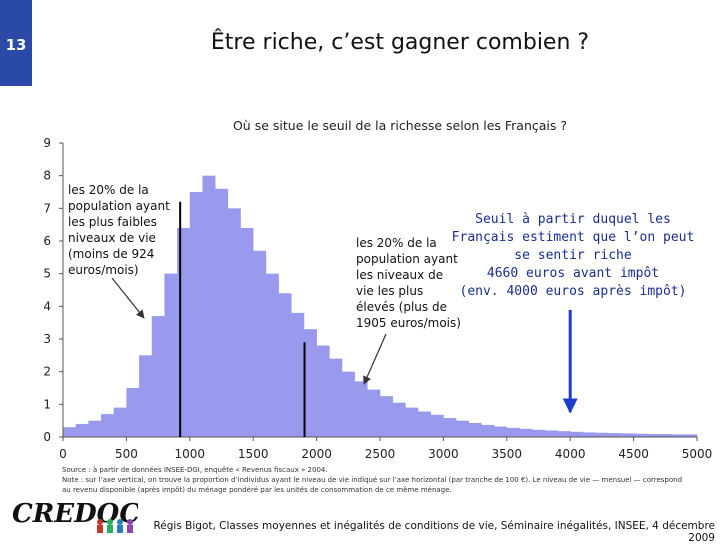 The height and width of the screenshot is (544, 720). Describe the element at coordinates (63, 454) in the screenshot. I see `x-tick-label: 0` at that location.